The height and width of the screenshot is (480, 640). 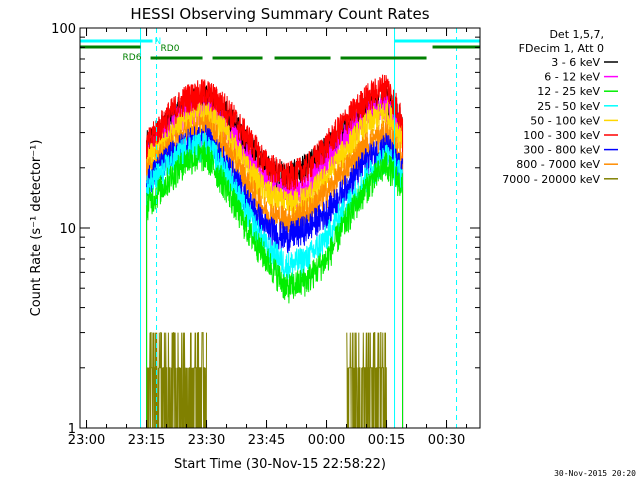 What do you see at coordinates (36, 228) in the screenshot?
I see `y-axis-label: Count Rate (s⁻¹ detector⁻¹)` at bounding box center [36, 228].